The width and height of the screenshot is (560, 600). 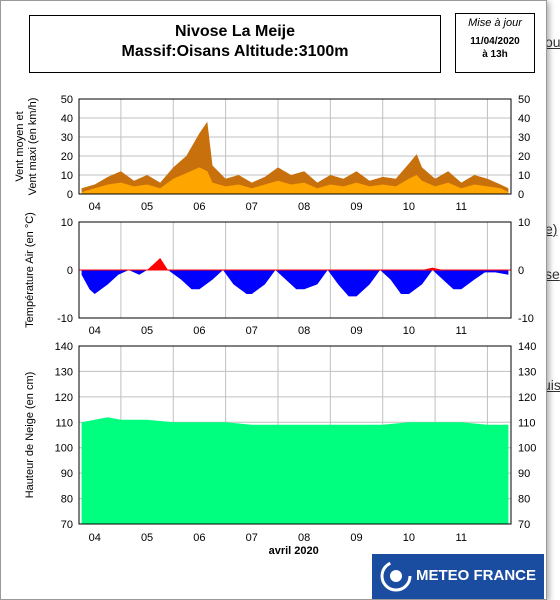 What do you see at coordinates (294, 551) in the screenshot?
I see `x-axis-label: avril 2020` at bounding box center [294, 551].